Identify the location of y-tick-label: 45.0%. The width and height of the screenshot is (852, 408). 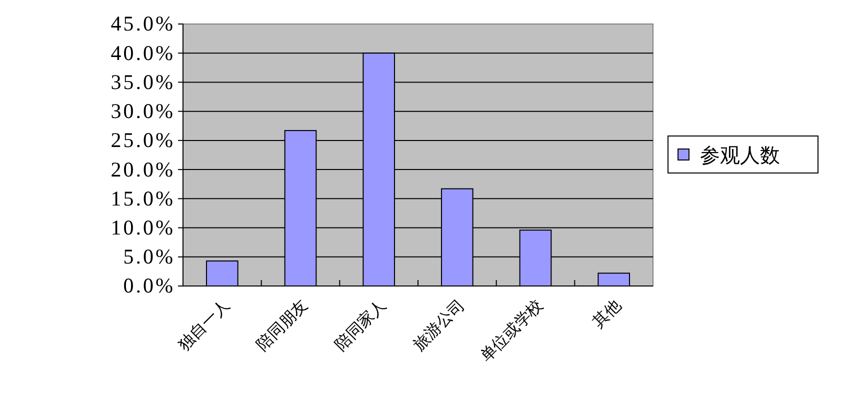
(142, 24).